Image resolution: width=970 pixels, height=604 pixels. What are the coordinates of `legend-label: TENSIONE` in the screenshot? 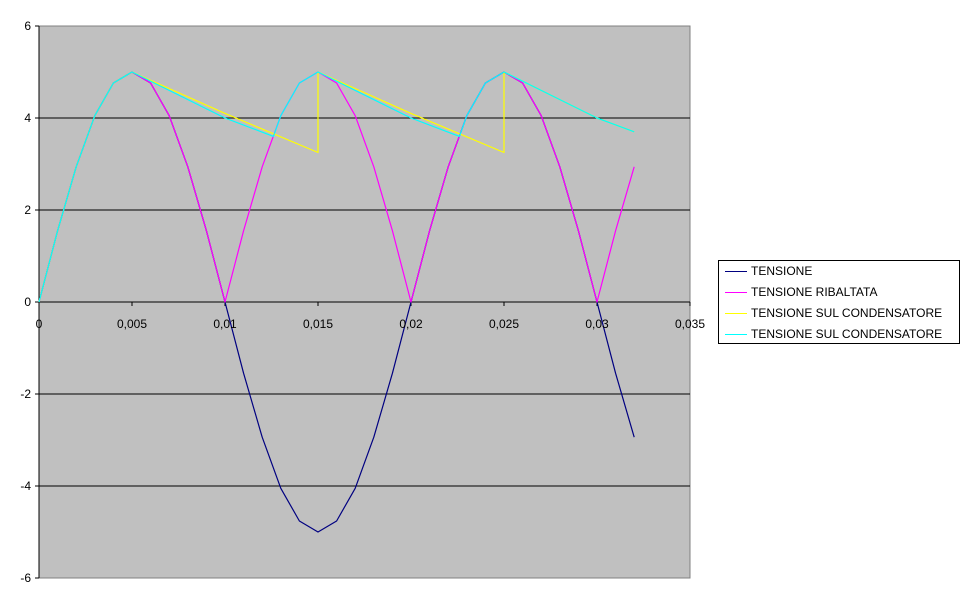 It's located at (782, 271).